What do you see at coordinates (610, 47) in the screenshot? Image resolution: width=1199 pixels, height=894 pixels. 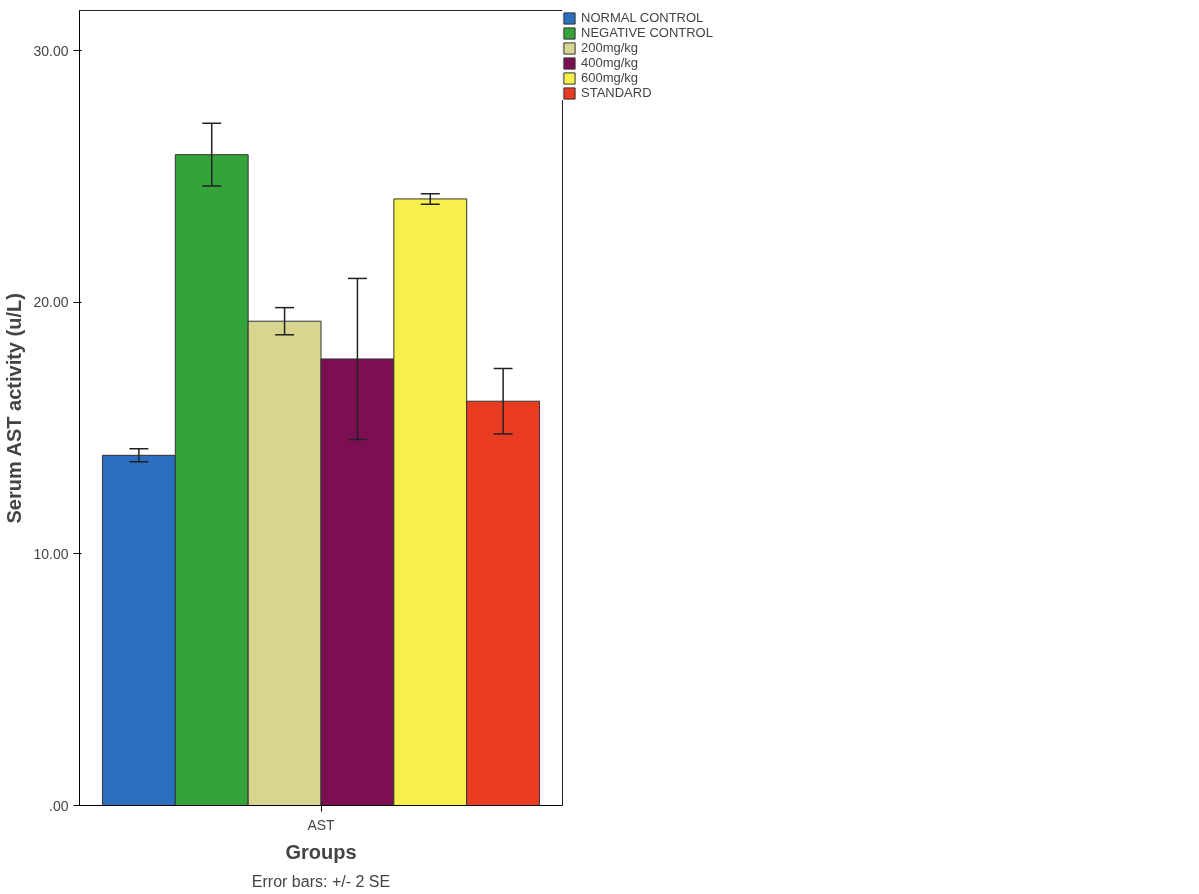 I see `legend-label: 200mg/kg` at bounding box center [610, 47].